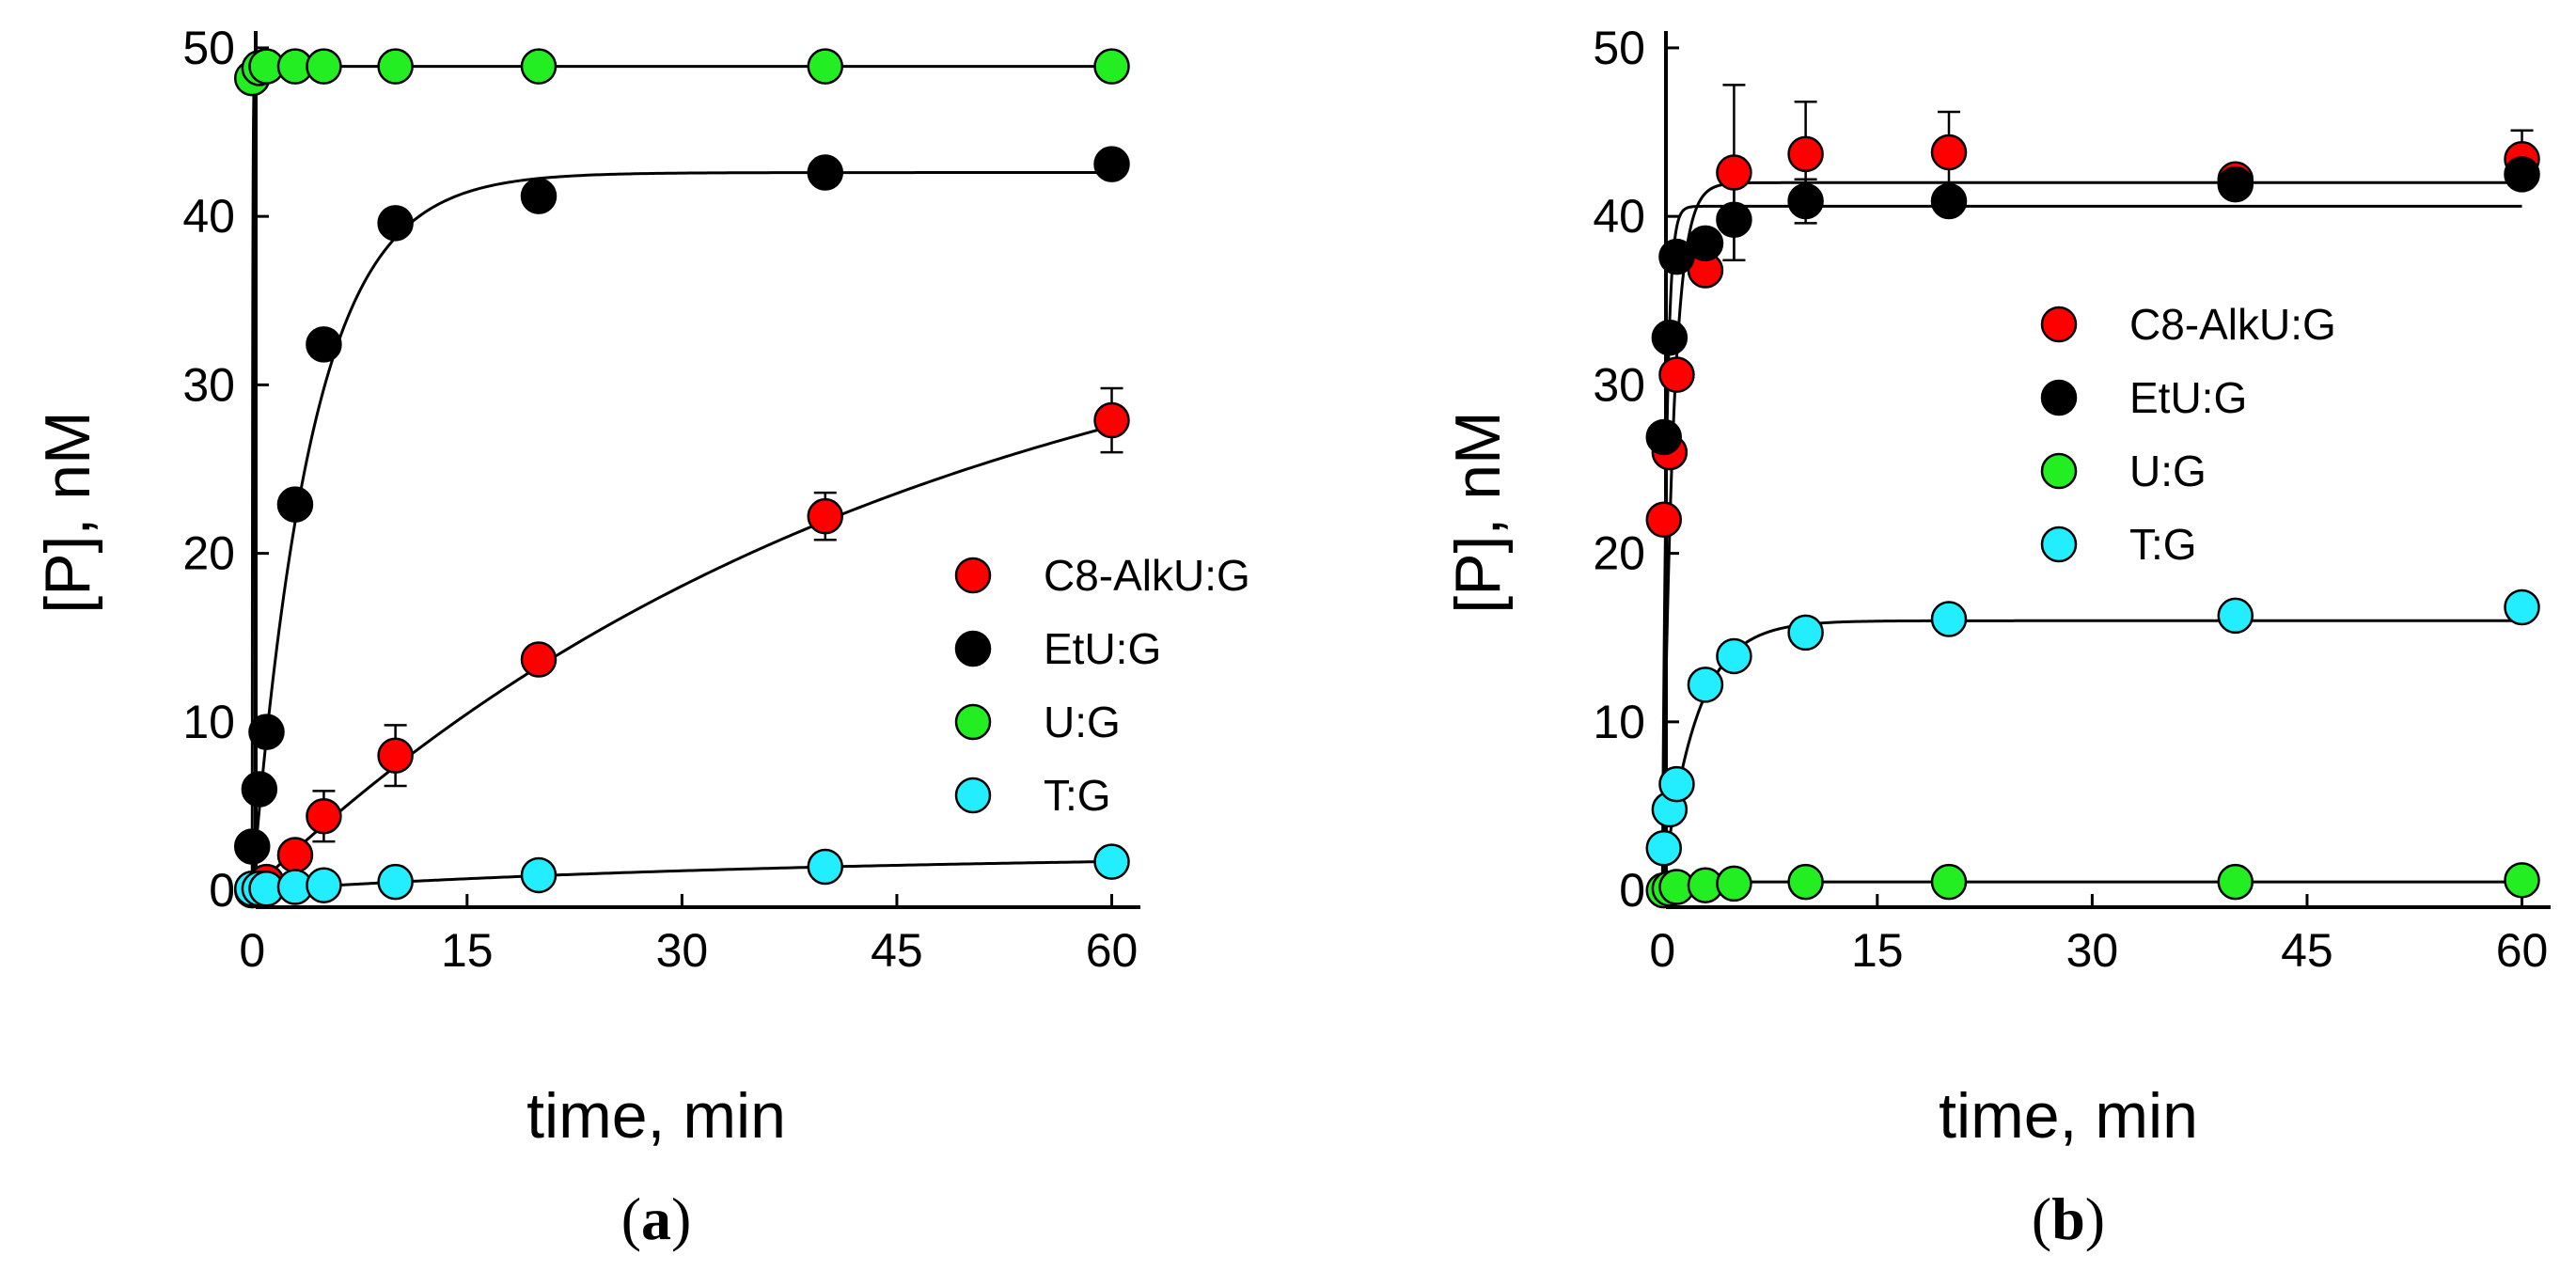 This screenshot has height=1271, width=2576. What do you see at coordinates (2233, 324) in the screenshot?
I see `legend-label-b-c8-alku-g: C8-AlkU:G` at bounding box center [2233, 324].